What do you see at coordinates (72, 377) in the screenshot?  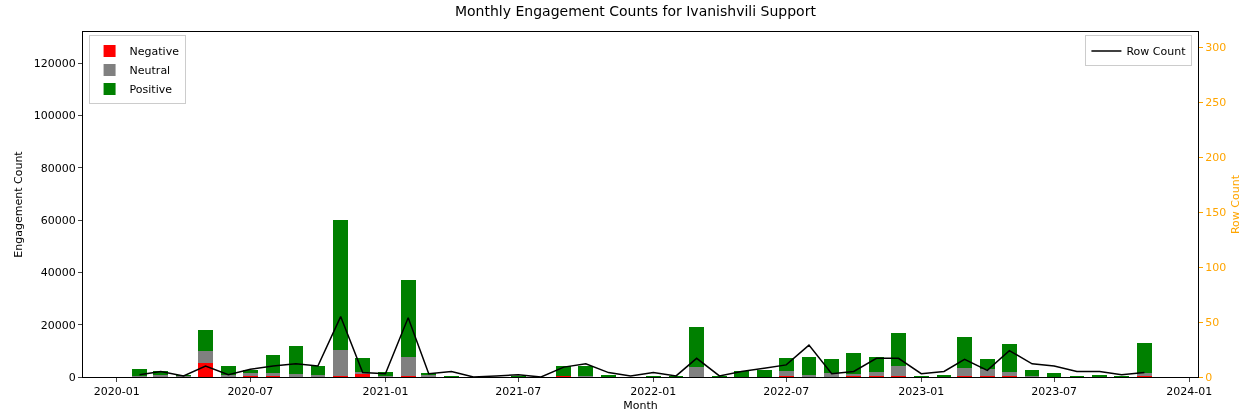 I see `y-tick-label: 0` at bounding box center [72, 377].